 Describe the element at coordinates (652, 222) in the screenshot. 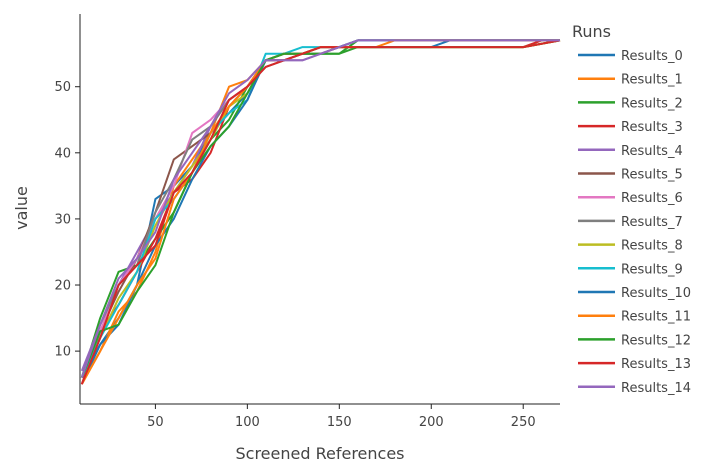

I see `legend-label-7: Results_7` at that location.